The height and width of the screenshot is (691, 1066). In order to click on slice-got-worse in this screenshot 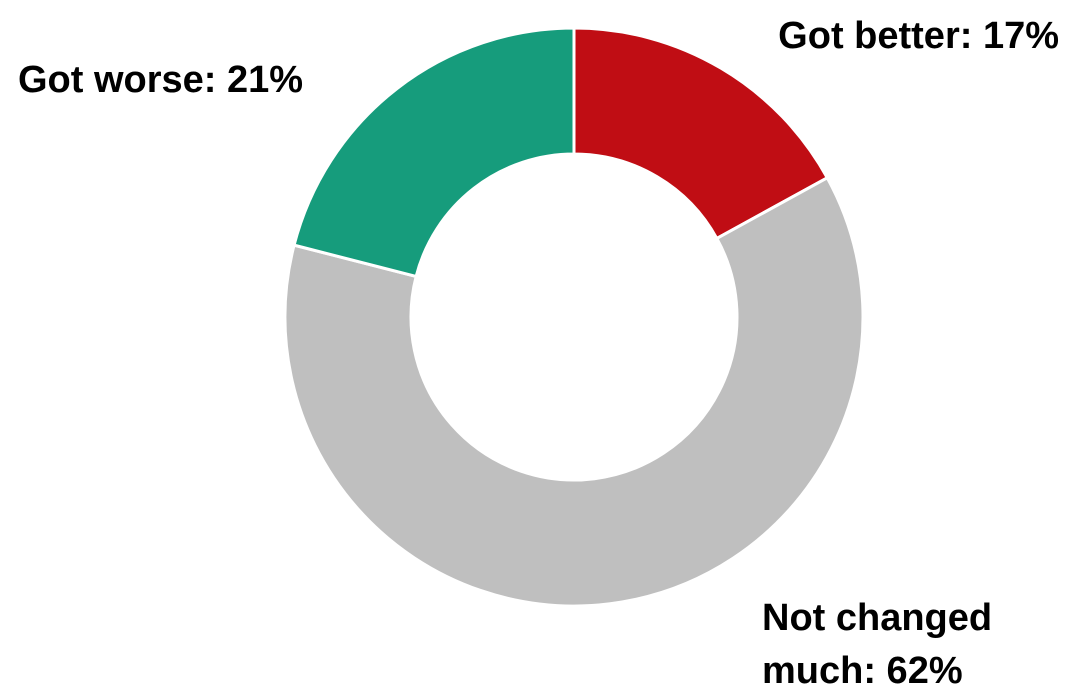, I will do `click(434, 152)`.